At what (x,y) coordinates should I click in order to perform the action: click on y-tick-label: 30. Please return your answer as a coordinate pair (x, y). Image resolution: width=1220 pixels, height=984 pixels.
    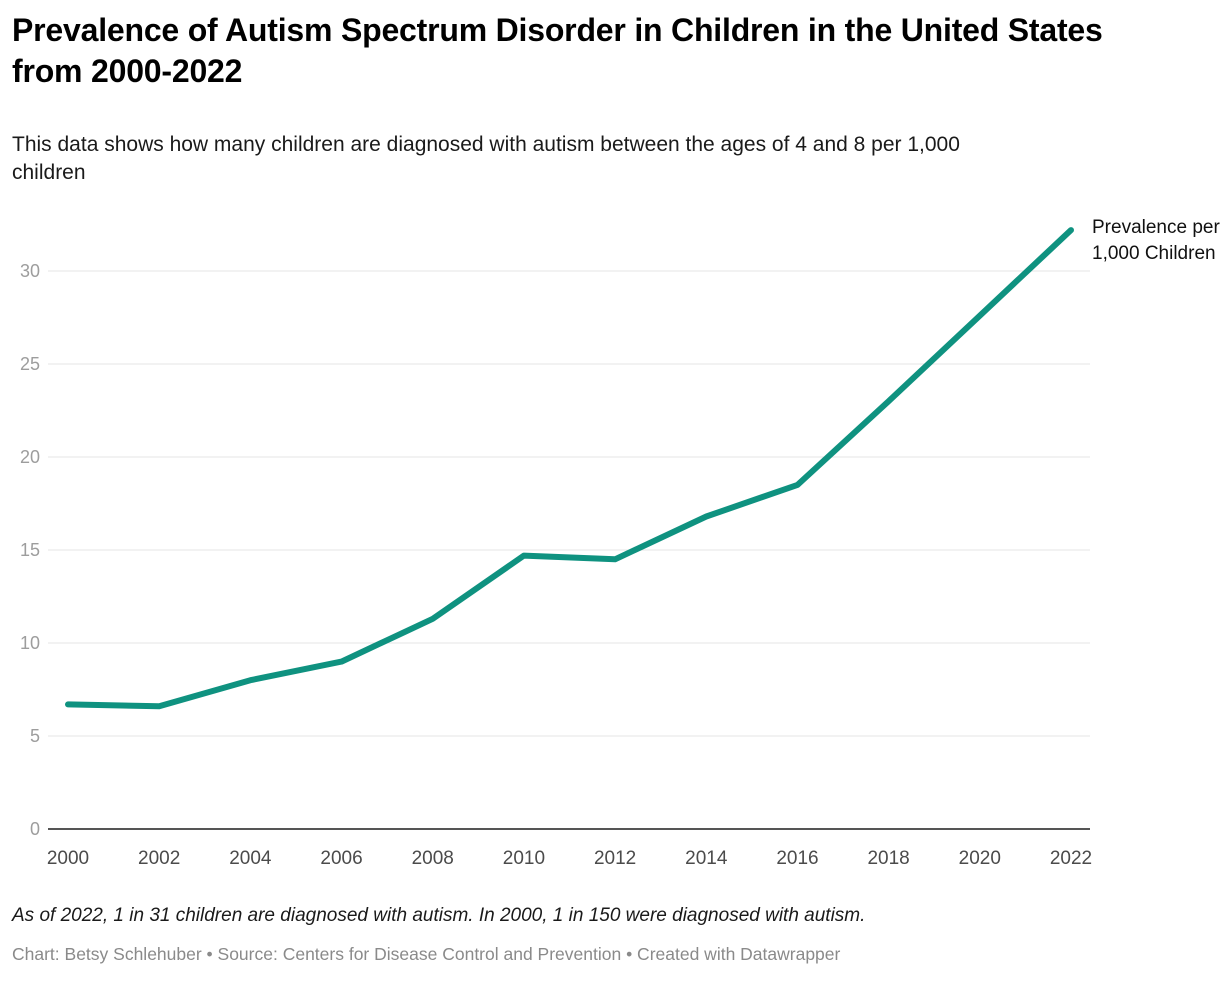
    Looking at the image, I should click on (30, 271).